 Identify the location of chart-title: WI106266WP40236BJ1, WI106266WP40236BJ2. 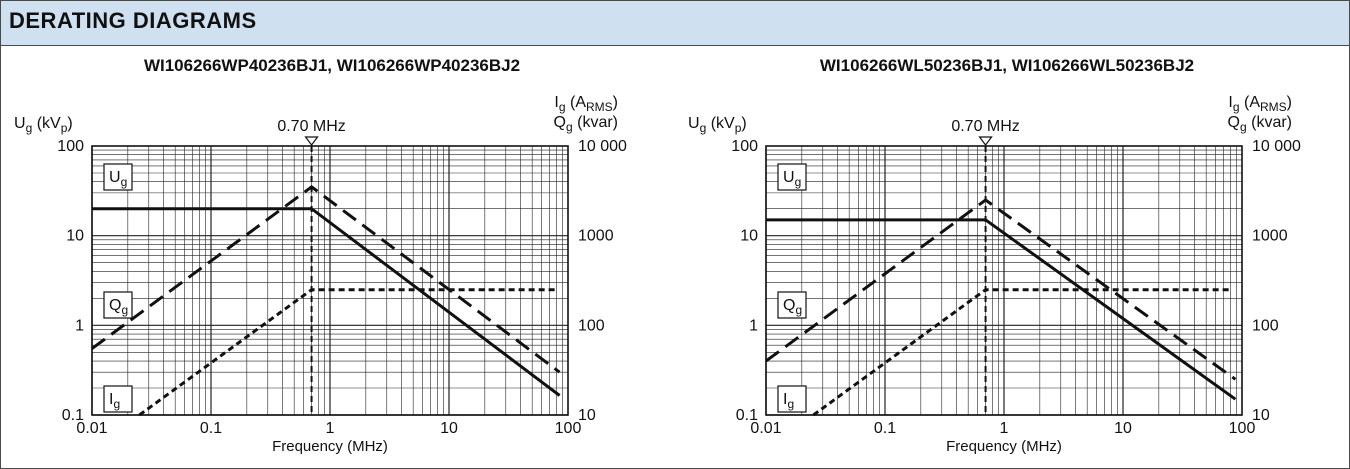
(332, 65).